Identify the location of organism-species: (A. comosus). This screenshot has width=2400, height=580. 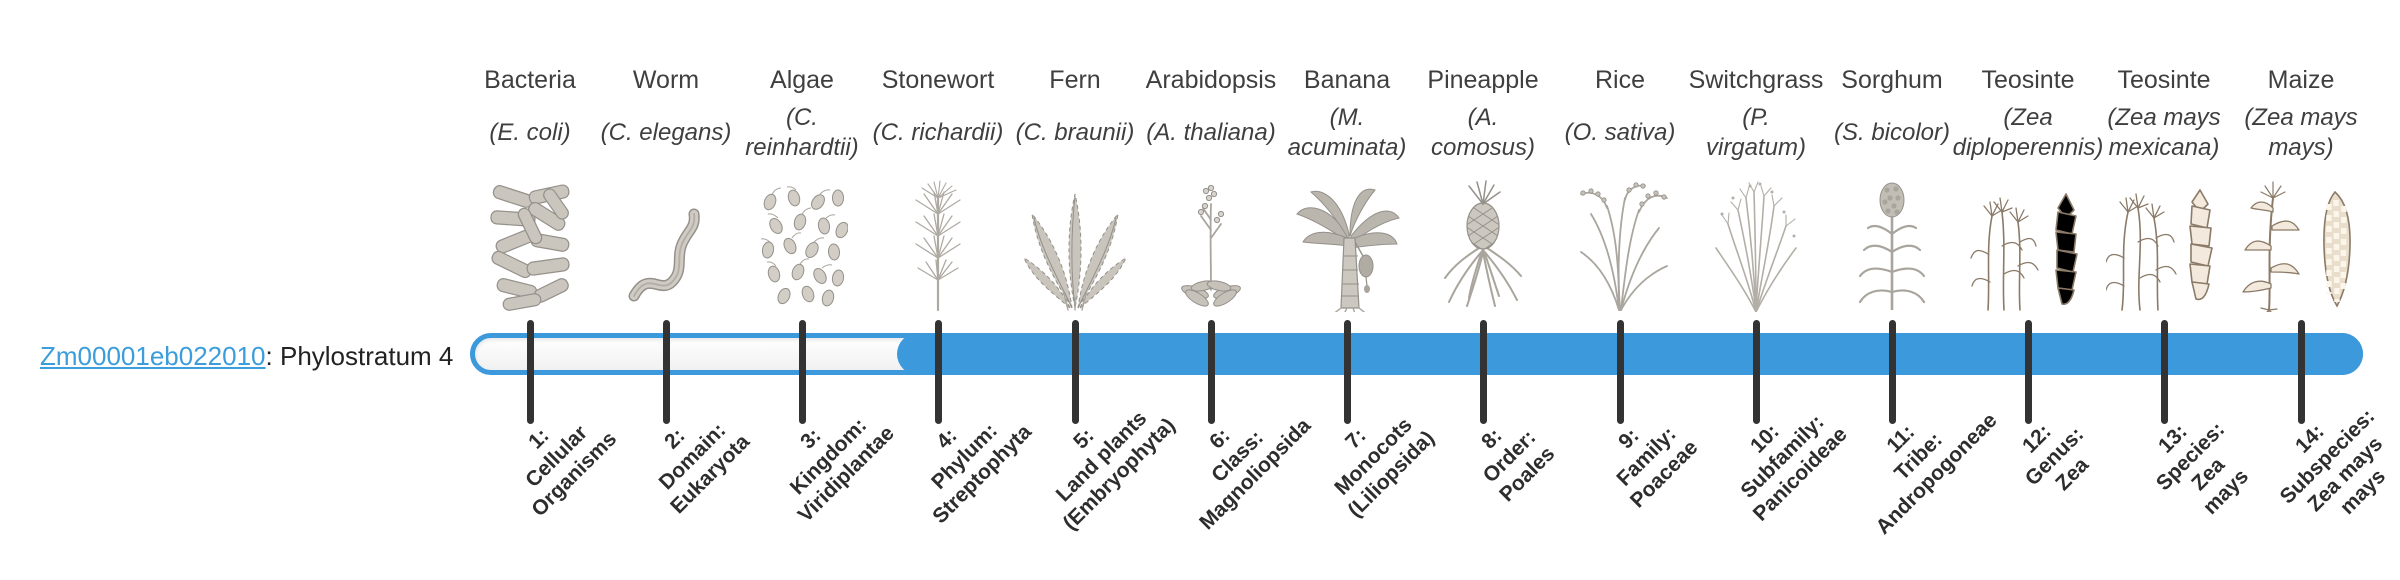
(1483, 132).